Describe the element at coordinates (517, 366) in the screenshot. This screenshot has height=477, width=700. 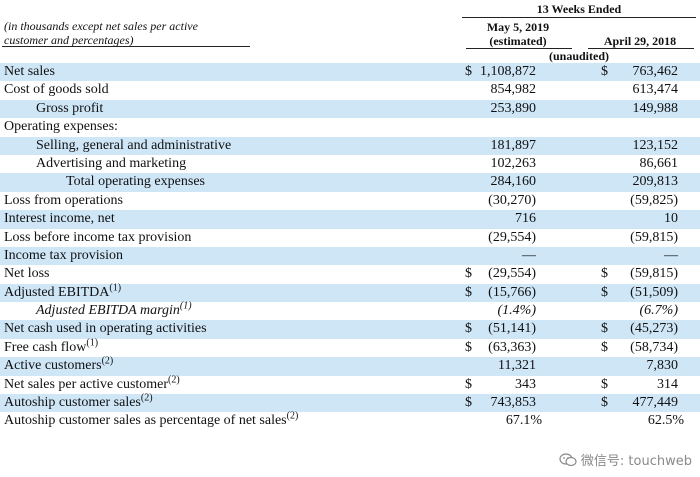
I see `value-current: 11,321` at that location.